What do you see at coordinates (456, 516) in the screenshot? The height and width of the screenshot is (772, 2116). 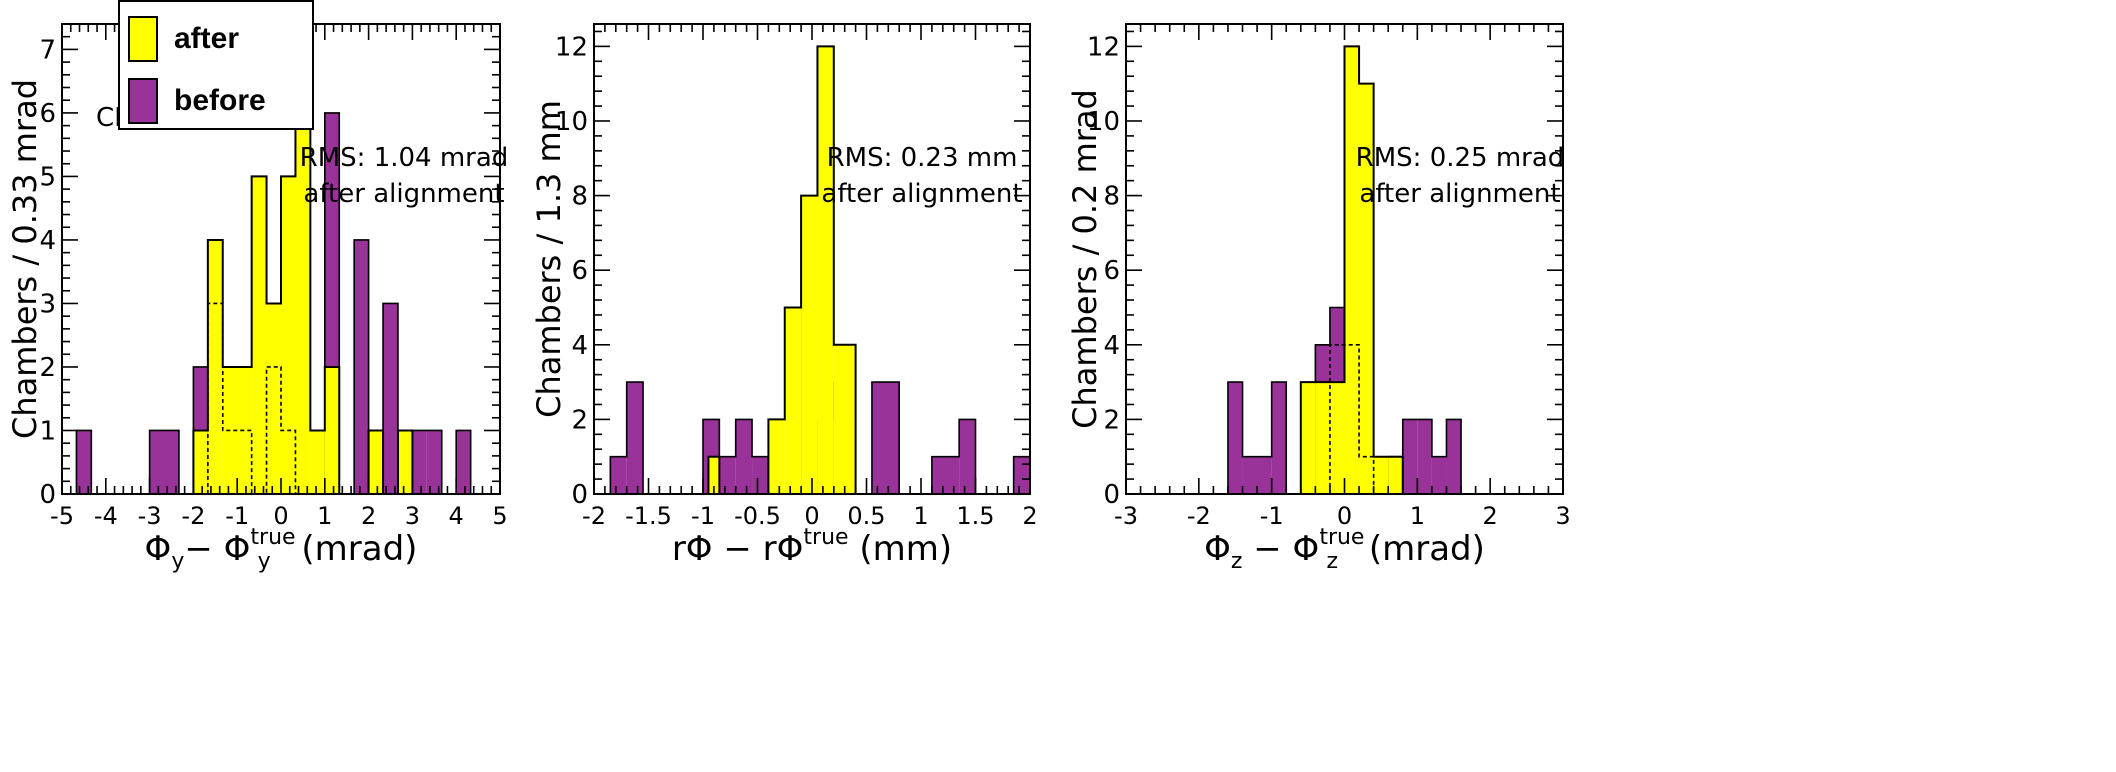 I see `x-tick-label: 4` at bounding box center [456, 516].